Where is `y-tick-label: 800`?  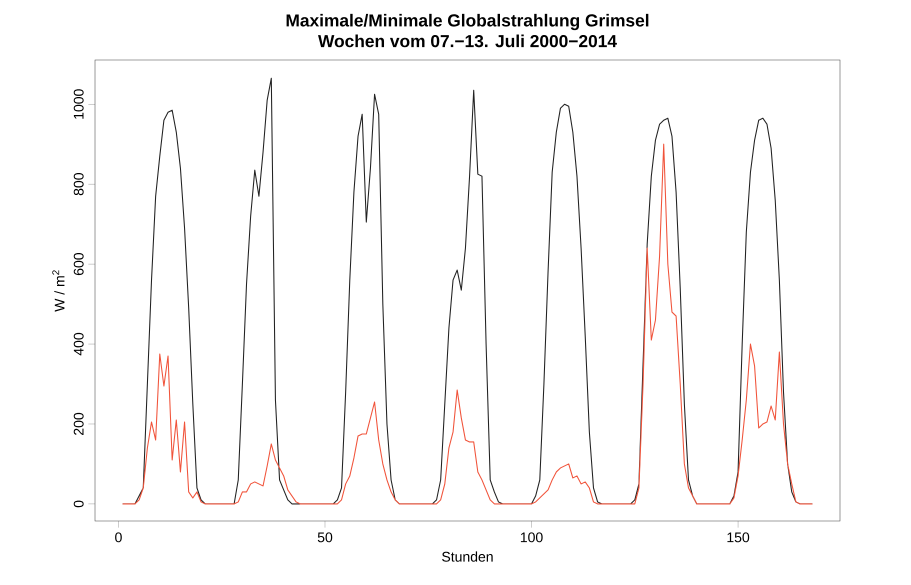
y-tick-label: 800 is located at coordinates (79, 184).